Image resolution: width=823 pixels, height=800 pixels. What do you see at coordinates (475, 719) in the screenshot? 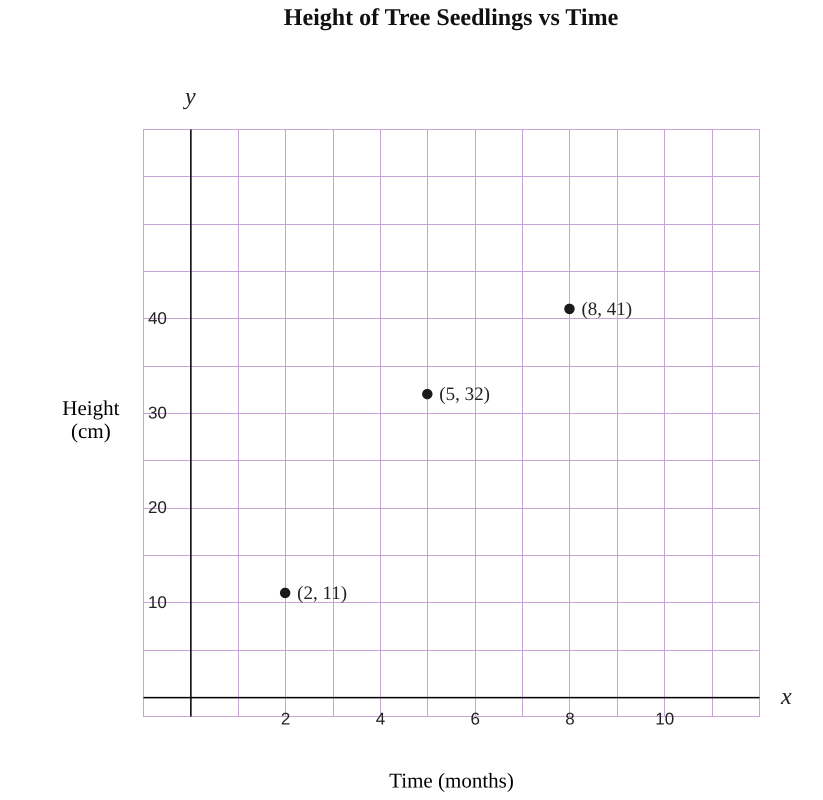
I see `x-tick-label: 6` at bounding box center [475, 719].